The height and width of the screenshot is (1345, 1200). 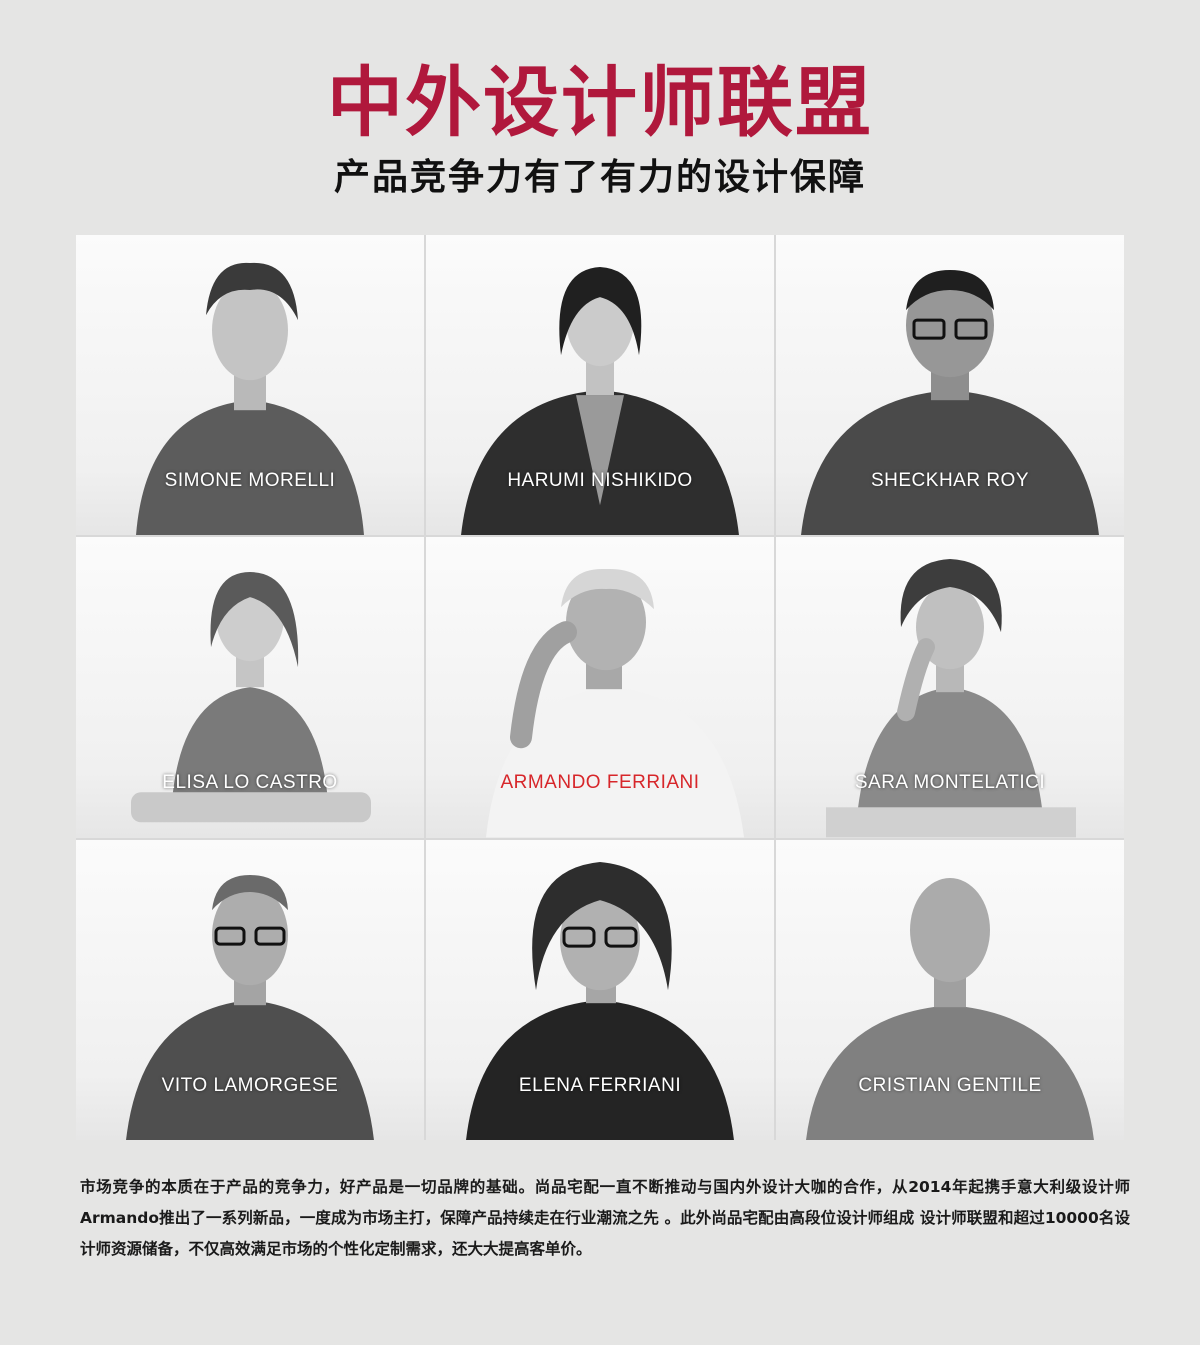 I want to click on designer-card: SHECKHAR ROY, so click(x=950, y=385).